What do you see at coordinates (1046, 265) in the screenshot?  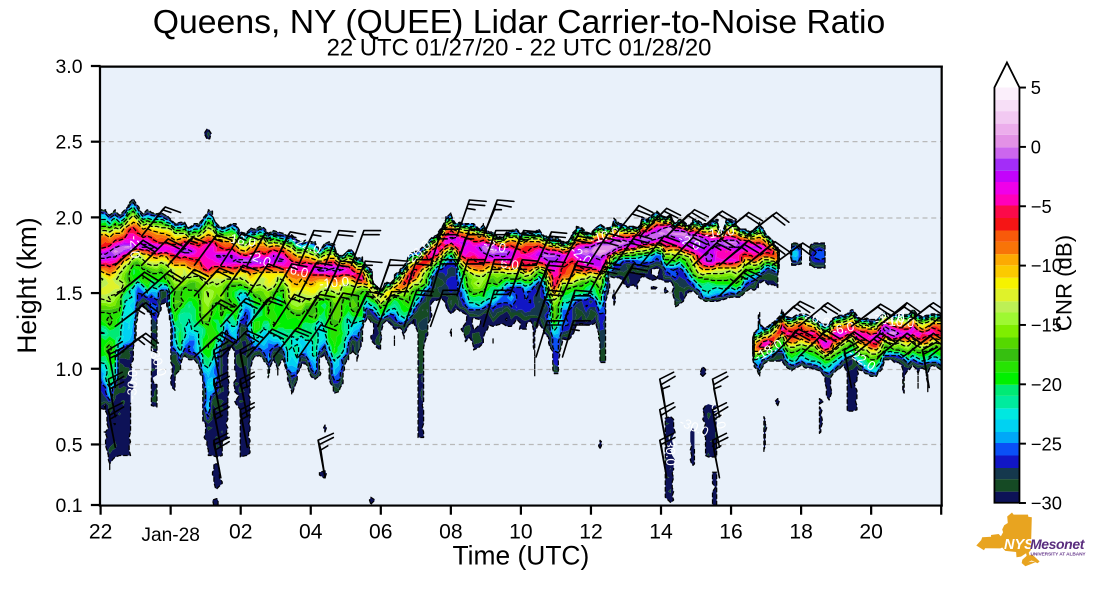 I see `svg-text: −10` at bounding box center [1046, 265].